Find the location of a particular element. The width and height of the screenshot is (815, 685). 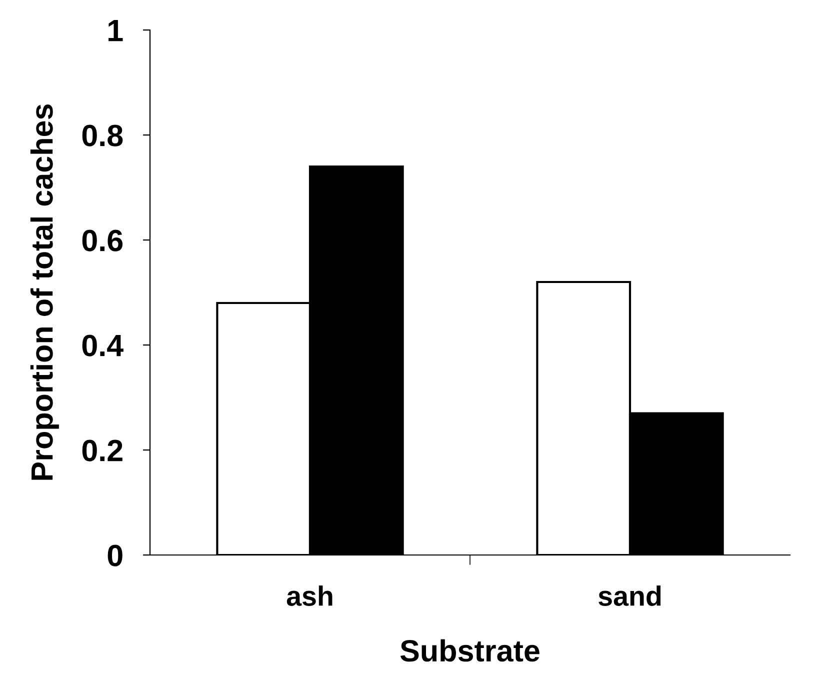

y-axis-title: Proportion of total caches is located at coordinates (44, 292).